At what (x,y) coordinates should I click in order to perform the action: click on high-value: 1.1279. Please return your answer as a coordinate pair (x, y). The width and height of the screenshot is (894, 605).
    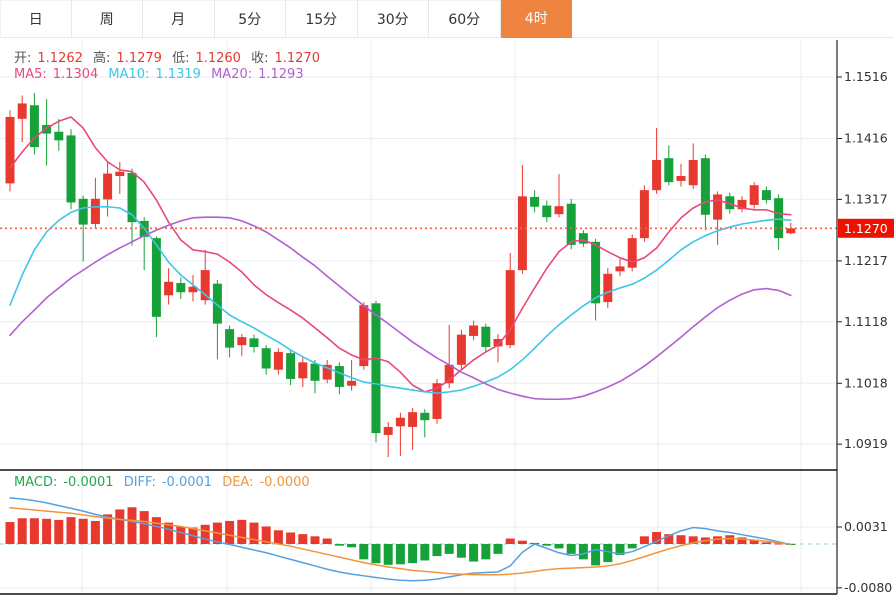
    Looking at the image, I should click on (139, 58).